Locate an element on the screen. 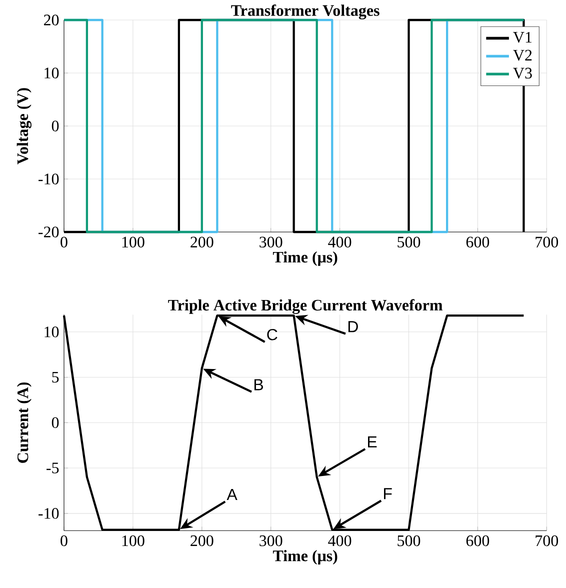  y-axis-title: Current (A) is located at coordinates (24, 422).